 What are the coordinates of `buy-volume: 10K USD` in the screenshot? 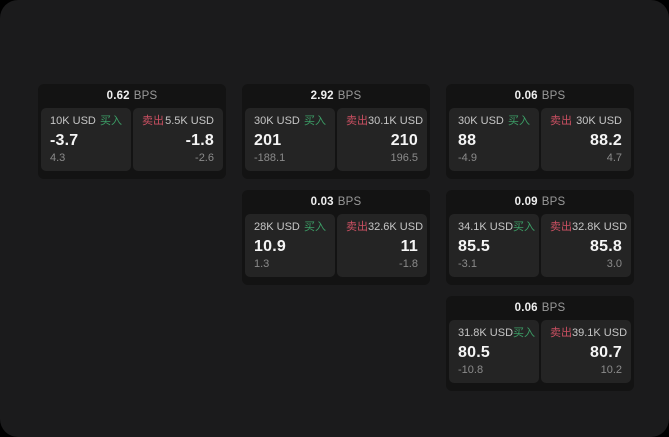 It's located at (73, 121).